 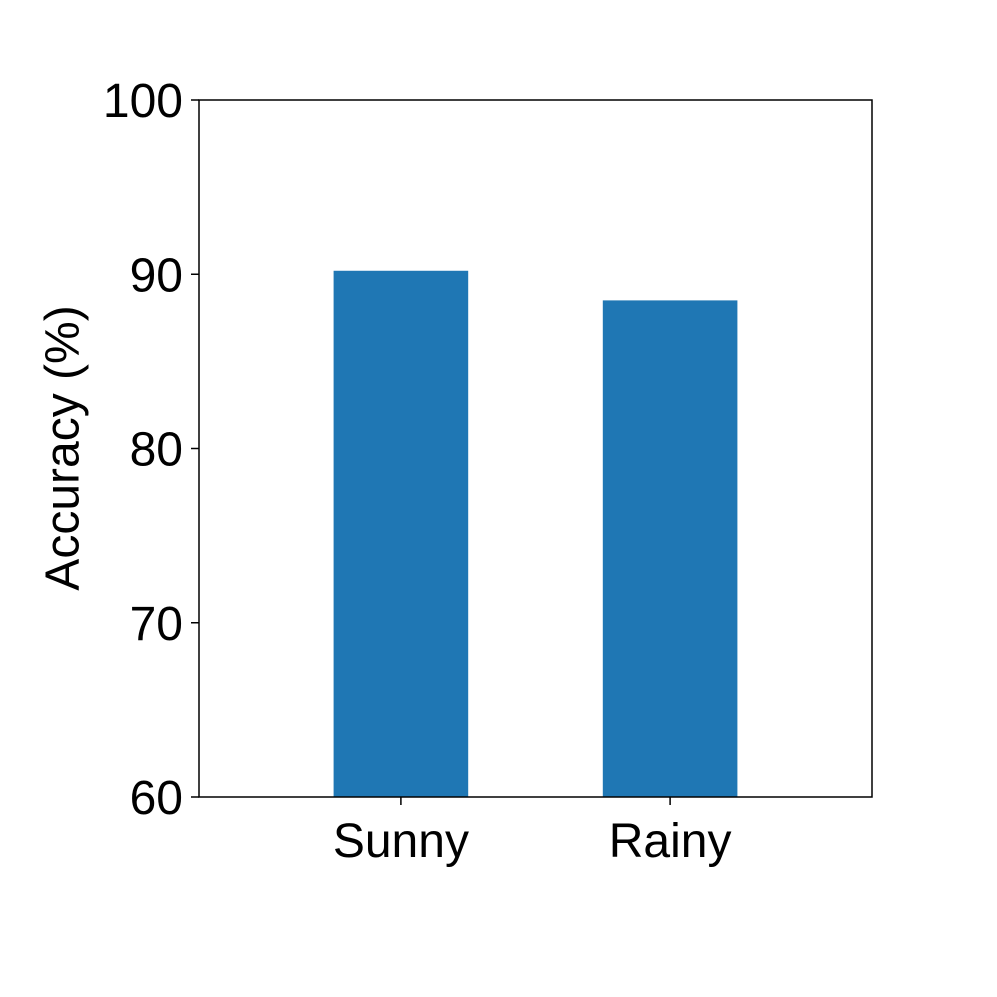 I want to click on x-tick-label: Rainy, so click(x=670, y=841).